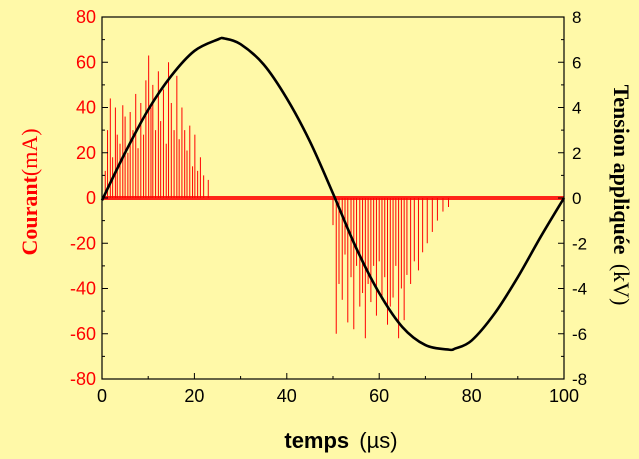 The width and height of the screenshot is (639, 459). What do you see at coordinates (83, 334) in the screenshot?
I see `y-left-tick-label: -60` at bounding box center [83, 334].